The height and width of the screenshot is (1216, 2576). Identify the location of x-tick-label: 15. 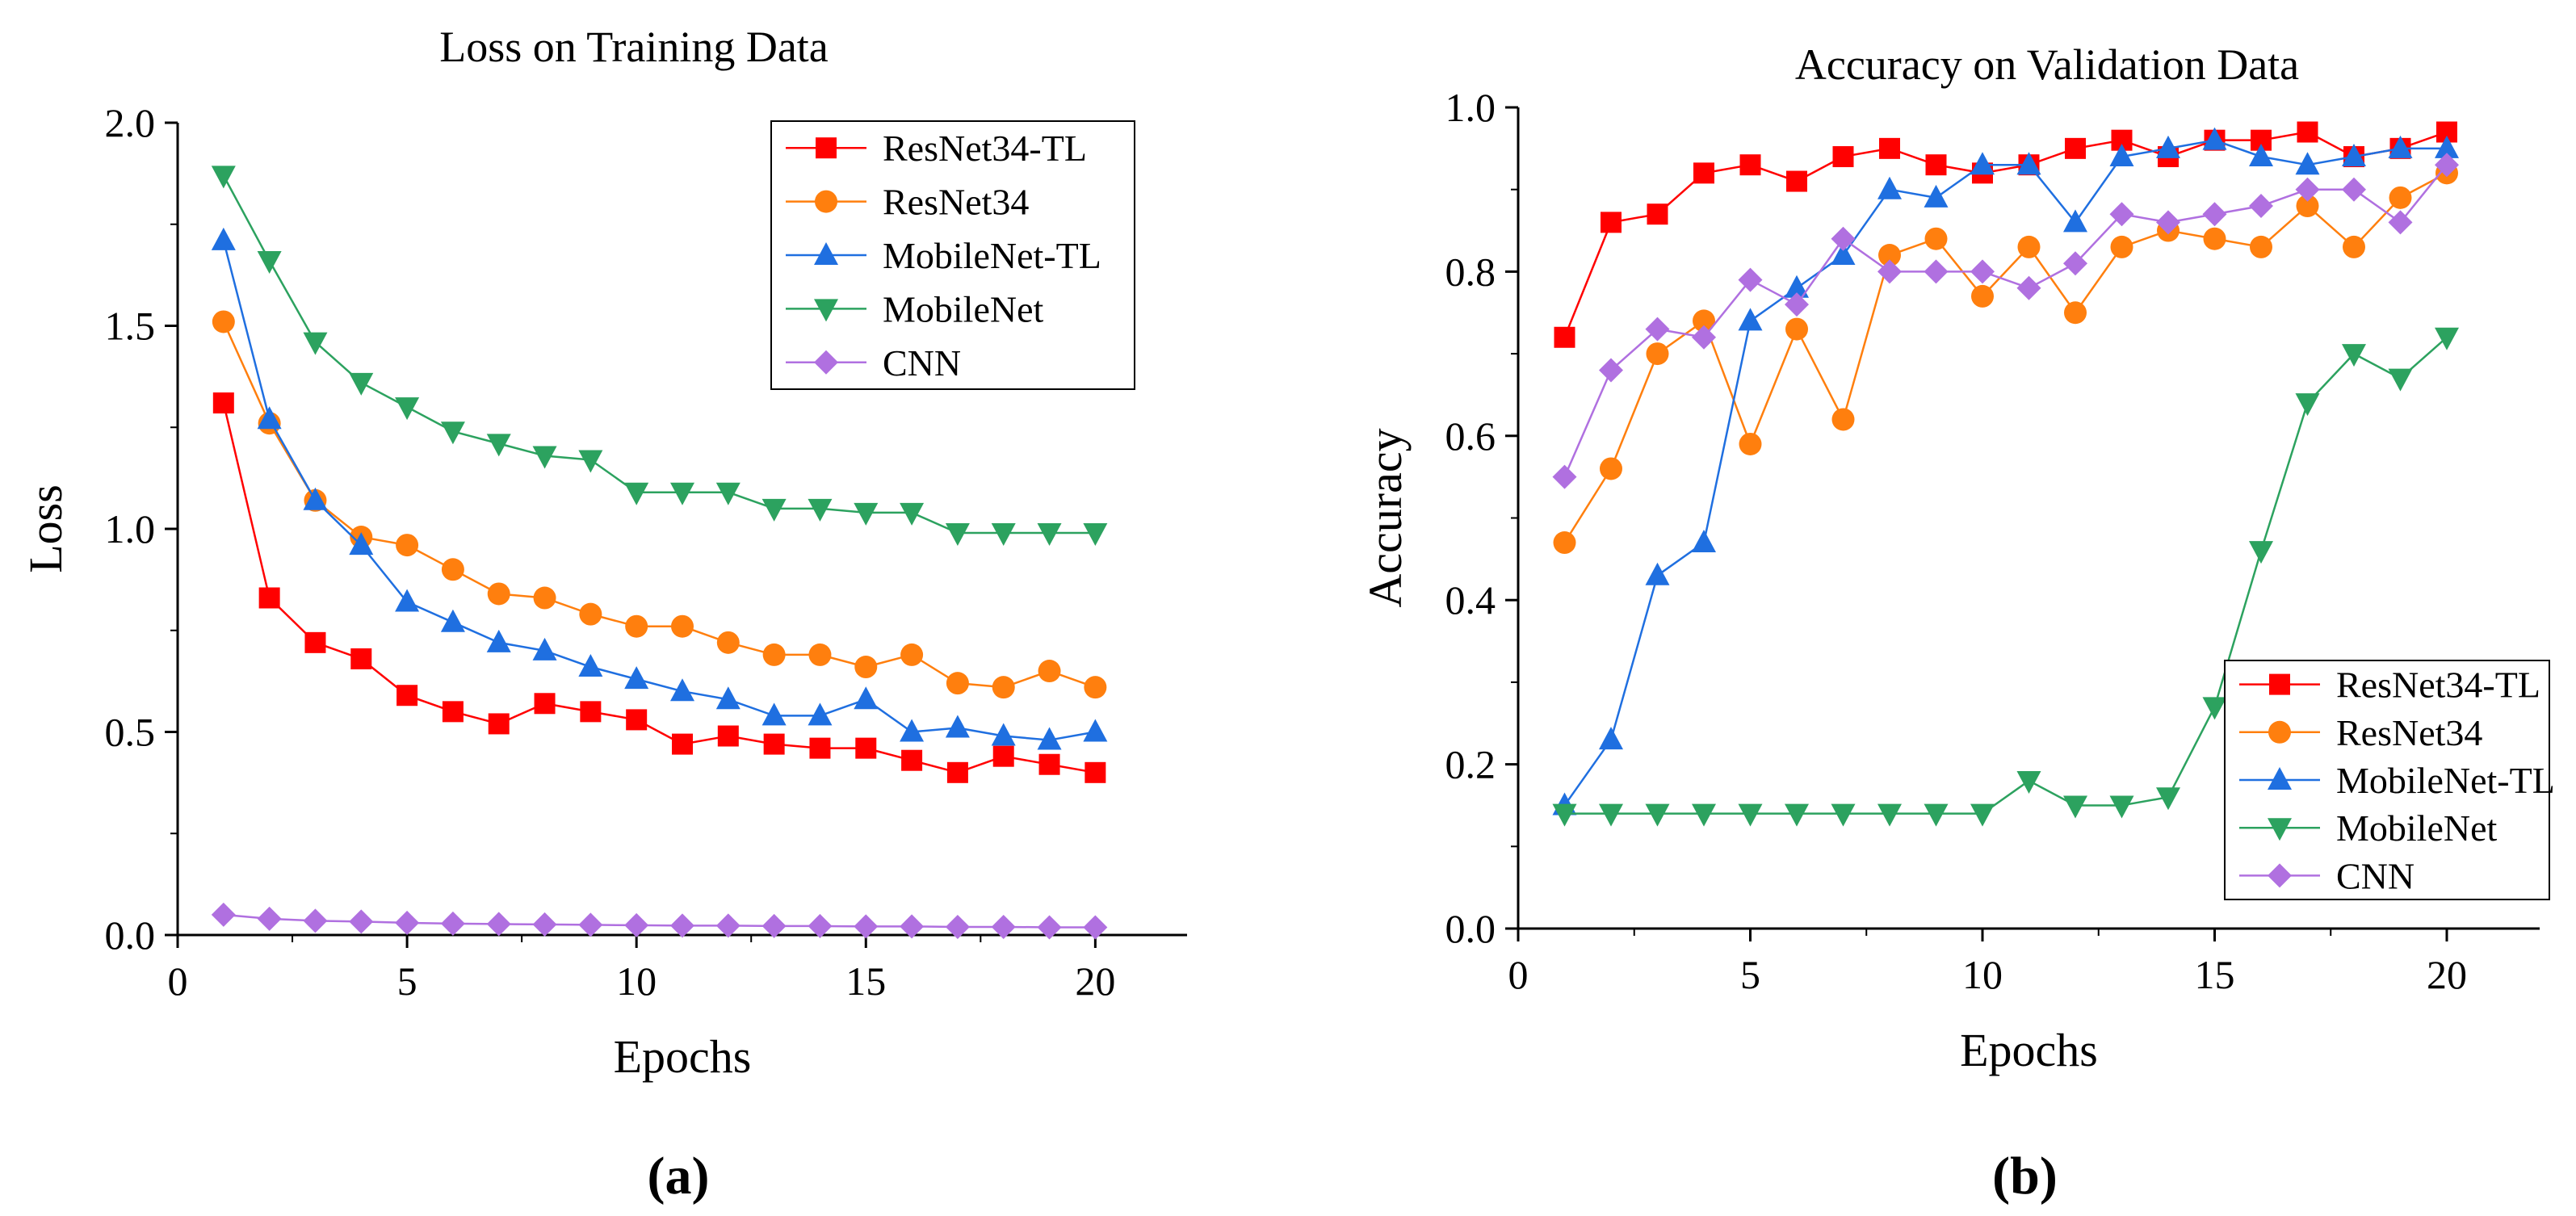
(865, 981).